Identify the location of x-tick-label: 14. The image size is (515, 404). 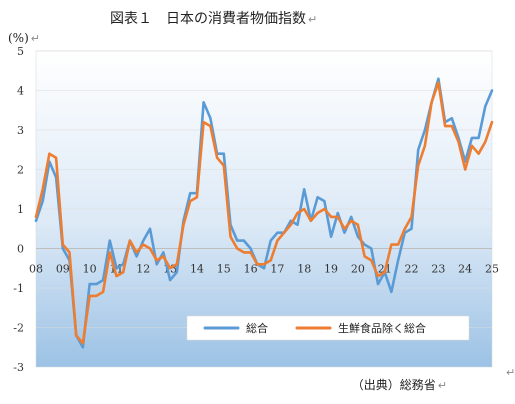
(197, 269).